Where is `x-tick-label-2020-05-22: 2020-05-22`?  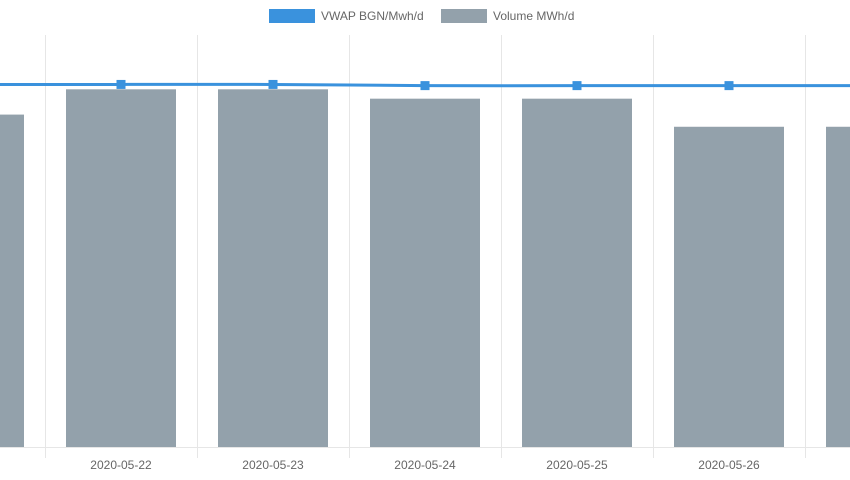 x-tick-label-2020-05-22: 2020-05-22 is located at coordinates (121, 465).